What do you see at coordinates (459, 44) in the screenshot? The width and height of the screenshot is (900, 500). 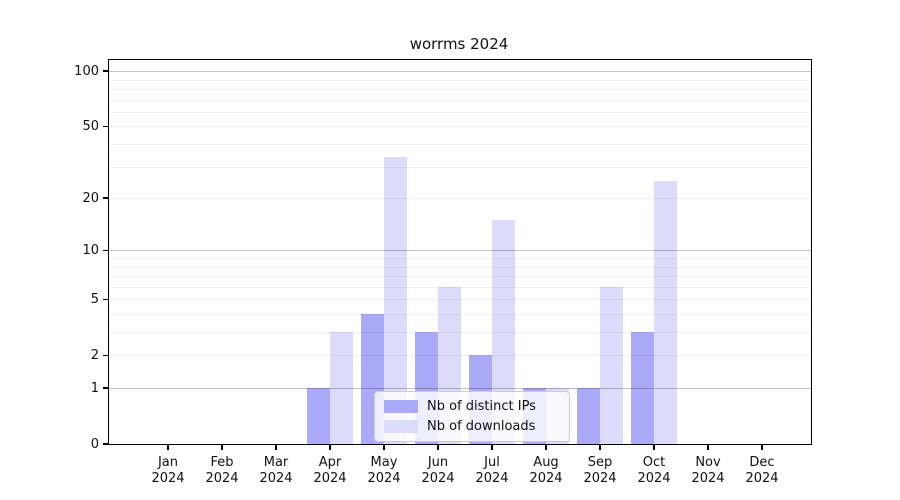 I see `chart-title: worrms 2024` at bounding box center [459, 44].